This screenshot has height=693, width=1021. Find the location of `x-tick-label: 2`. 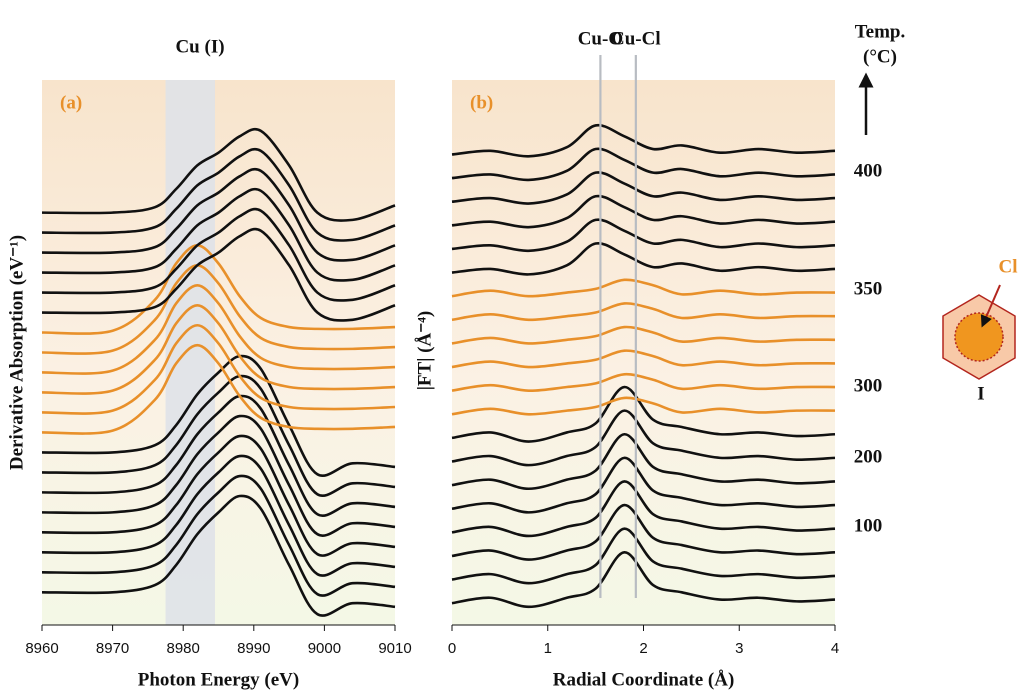

x-tick-label: 2 is located at coordinates (643, 648).